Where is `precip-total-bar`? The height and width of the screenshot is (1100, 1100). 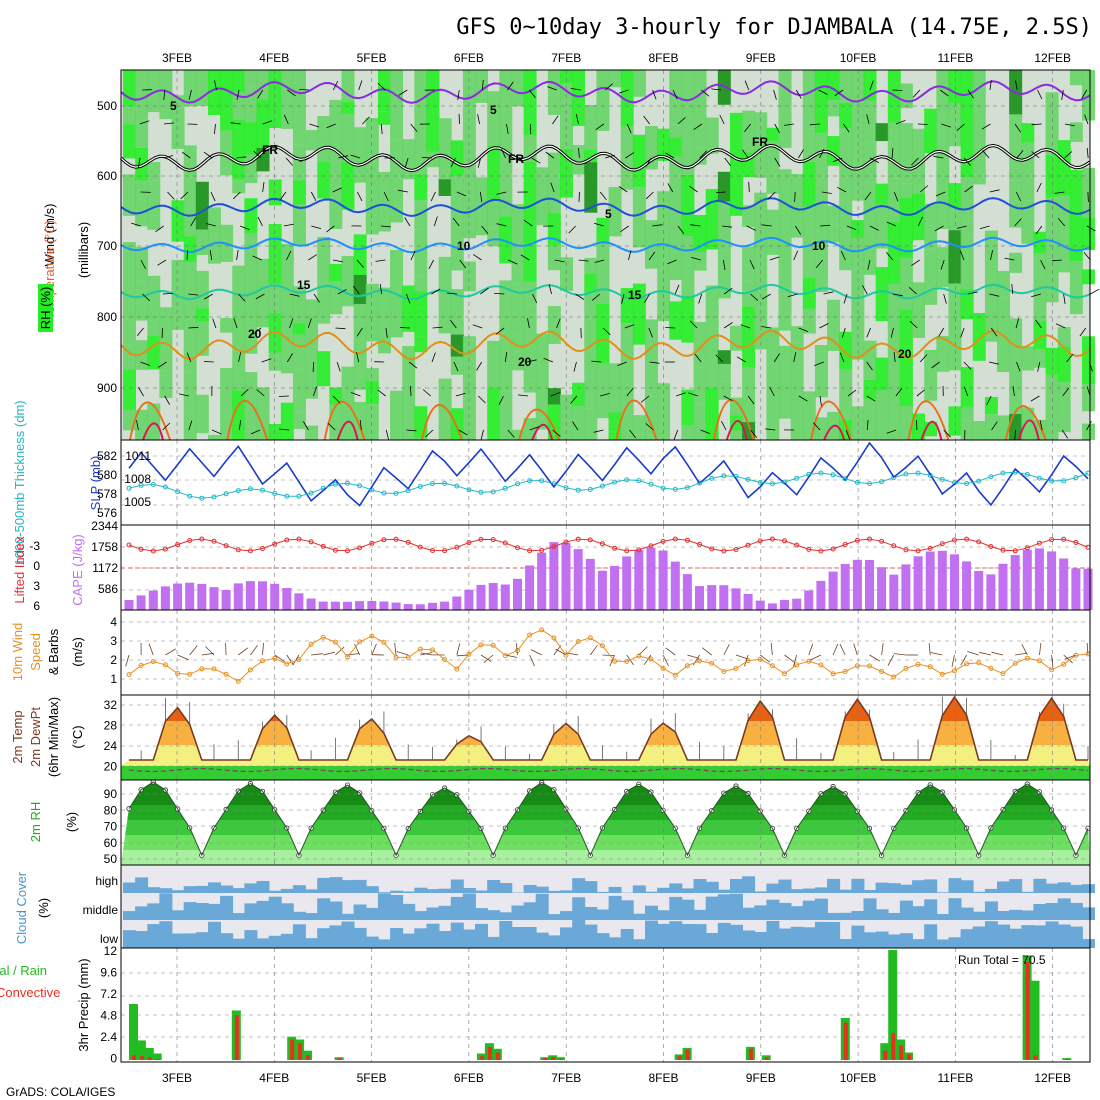
precip-total-bar is located at coordinates (560, 1058).